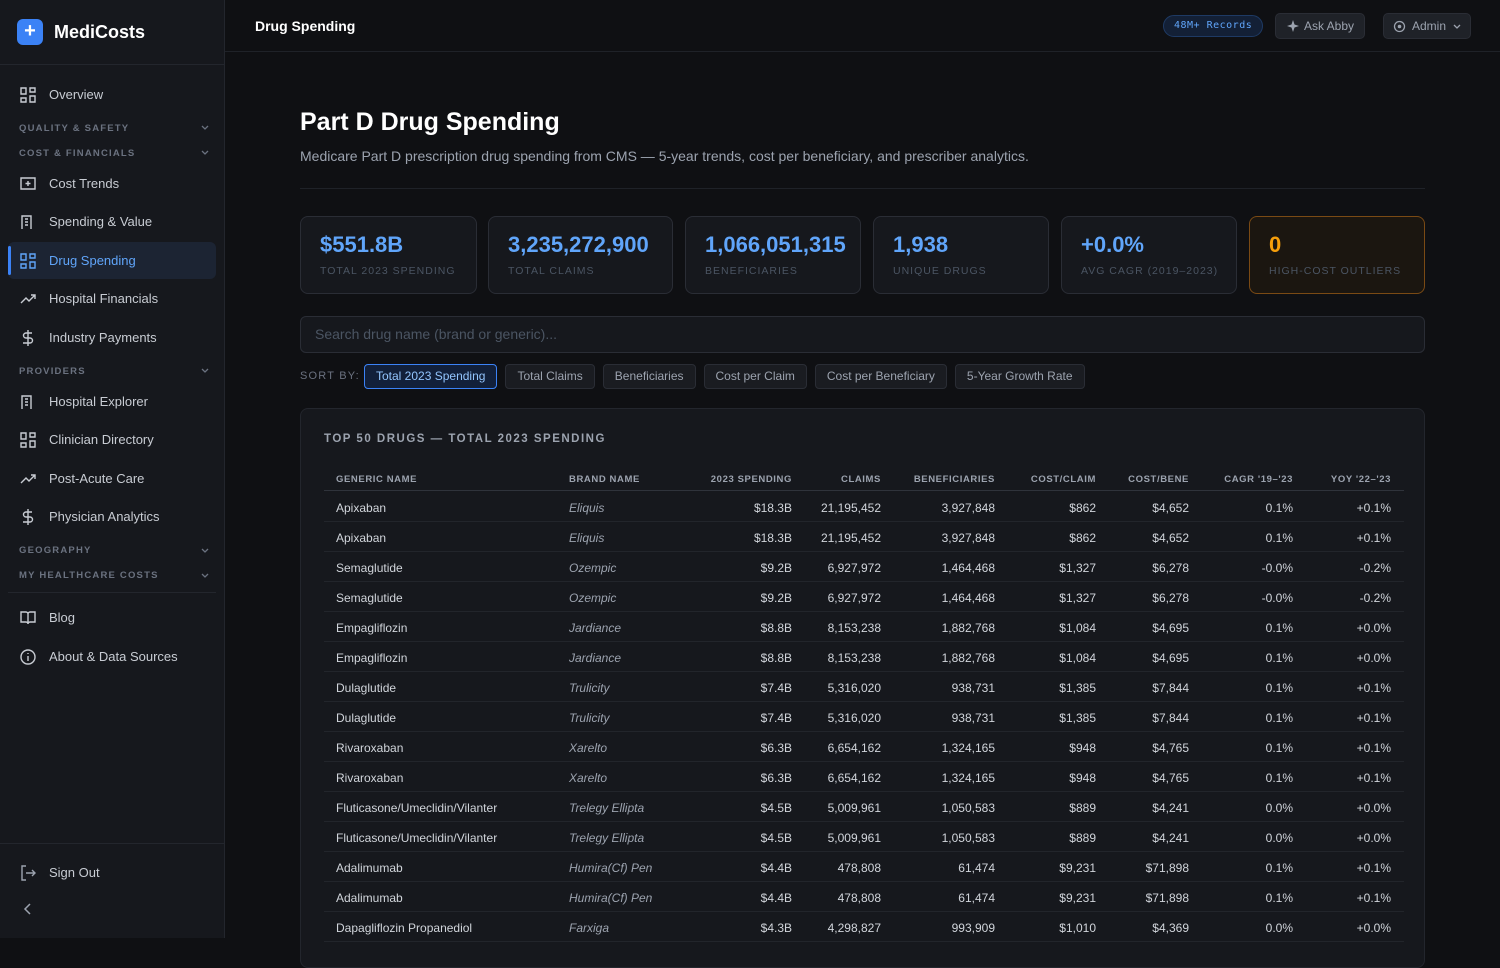 This screenshot has width=1500, height=968. Describe the element at coordinates (114, 153) in the screenshot. I see `nav-section: COST & FINANCIALS` at that location.